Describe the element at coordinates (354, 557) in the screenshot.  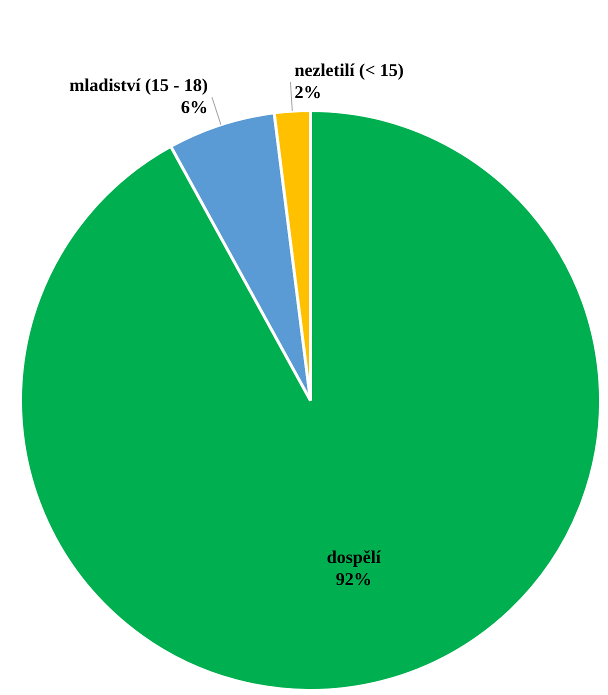
I see `slice-label: dospělí` at that location.